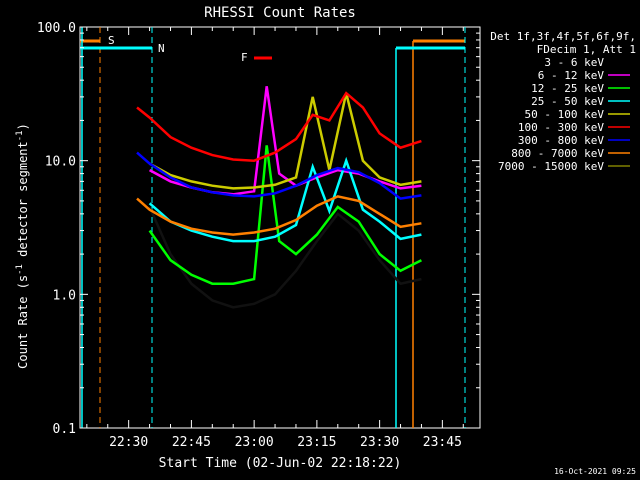 The height and width of the screenshot is (480, 640). What do you see at coordinates (280, 463) in the screenshot?
I see `x-axis-label: Start Time (02-Jun-02 22:18:22)` at bounding box center [280, 463].